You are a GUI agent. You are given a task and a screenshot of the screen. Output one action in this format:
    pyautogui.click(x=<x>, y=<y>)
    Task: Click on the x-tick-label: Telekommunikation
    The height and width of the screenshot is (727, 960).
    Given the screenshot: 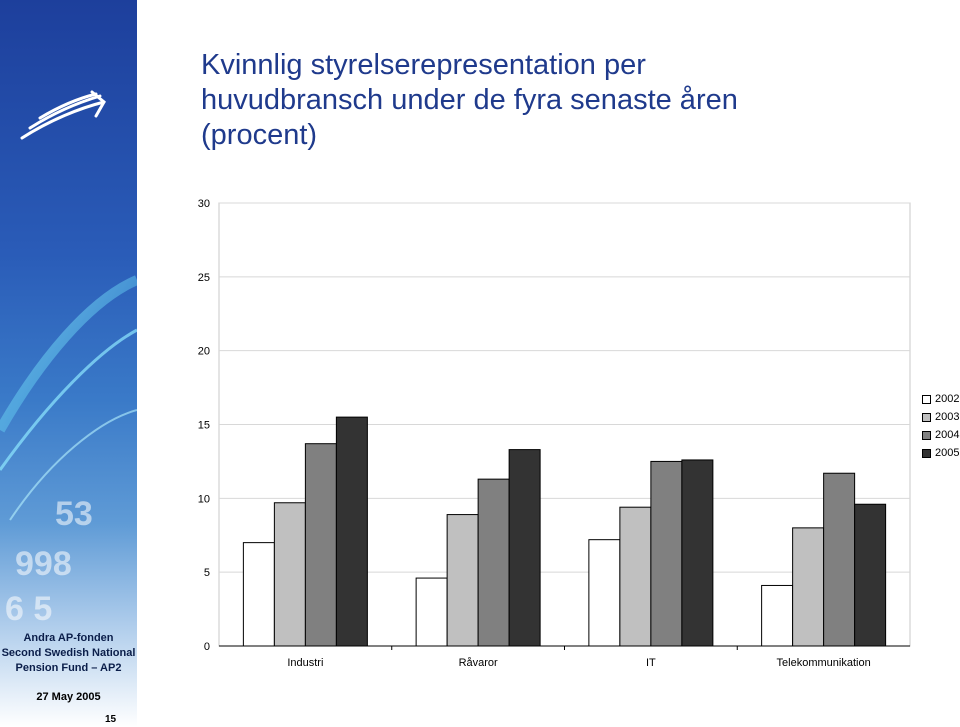 What is the action you would take?
    pyautogui.click(x=824, y=663)
    